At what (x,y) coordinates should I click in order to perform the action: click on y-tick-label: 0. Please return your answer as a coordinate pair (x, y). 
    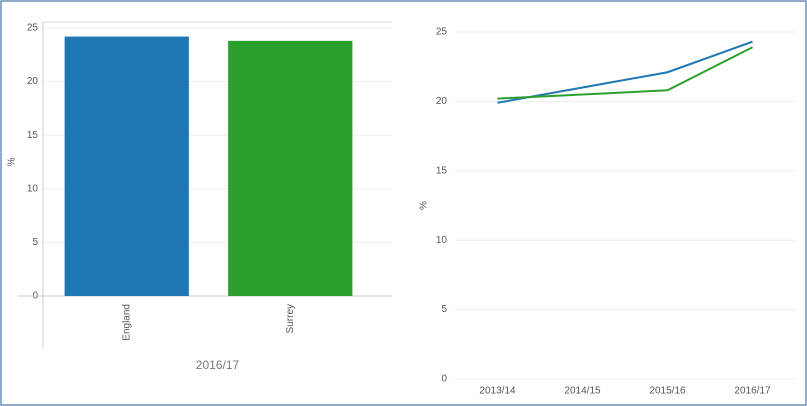
    Looking at the image, I should click on (444, 379).